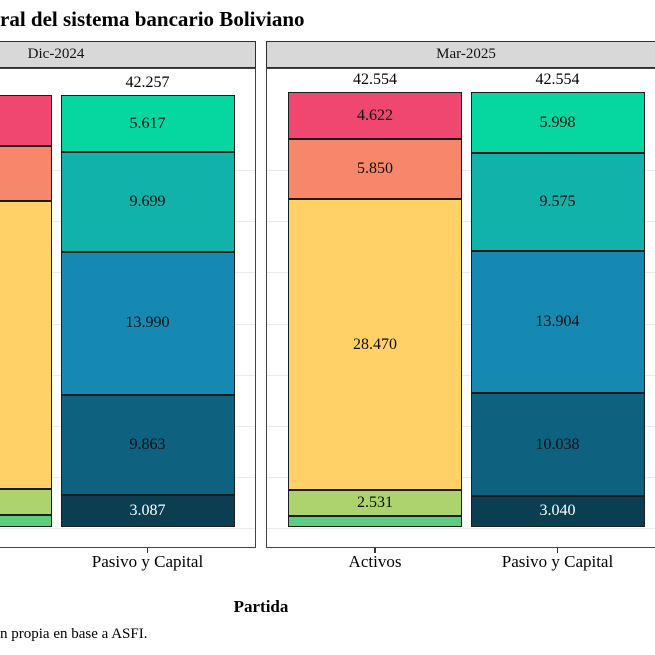 The width and height of the screenshot is (655, 655). I want to click on bar-segment: 9.699, so click(147, 202).